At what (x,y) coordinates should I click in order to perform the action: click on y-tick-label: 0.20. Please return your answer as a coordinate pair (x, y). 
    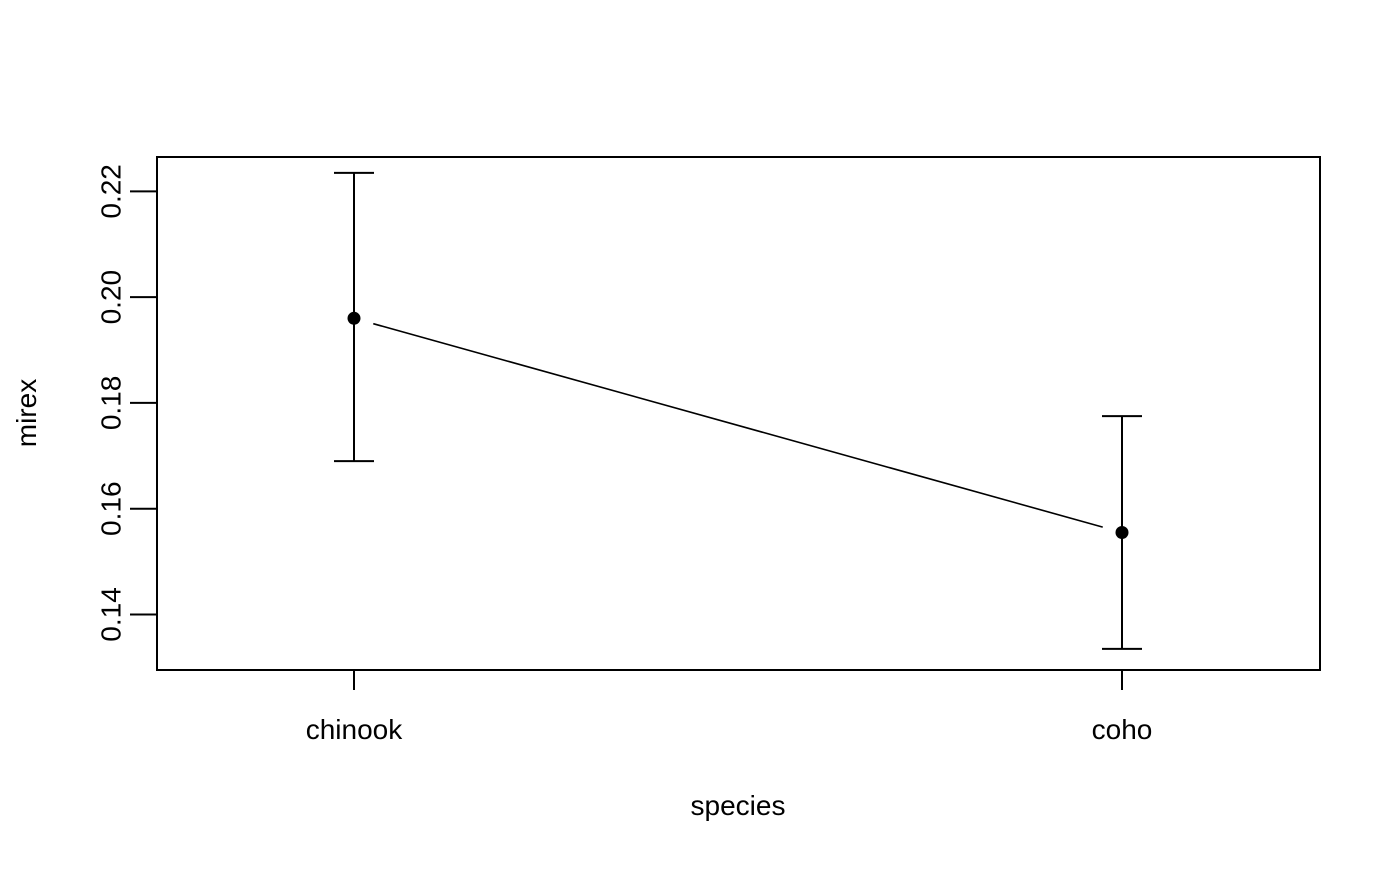
    Looking at the image, I should click on (111, 297).